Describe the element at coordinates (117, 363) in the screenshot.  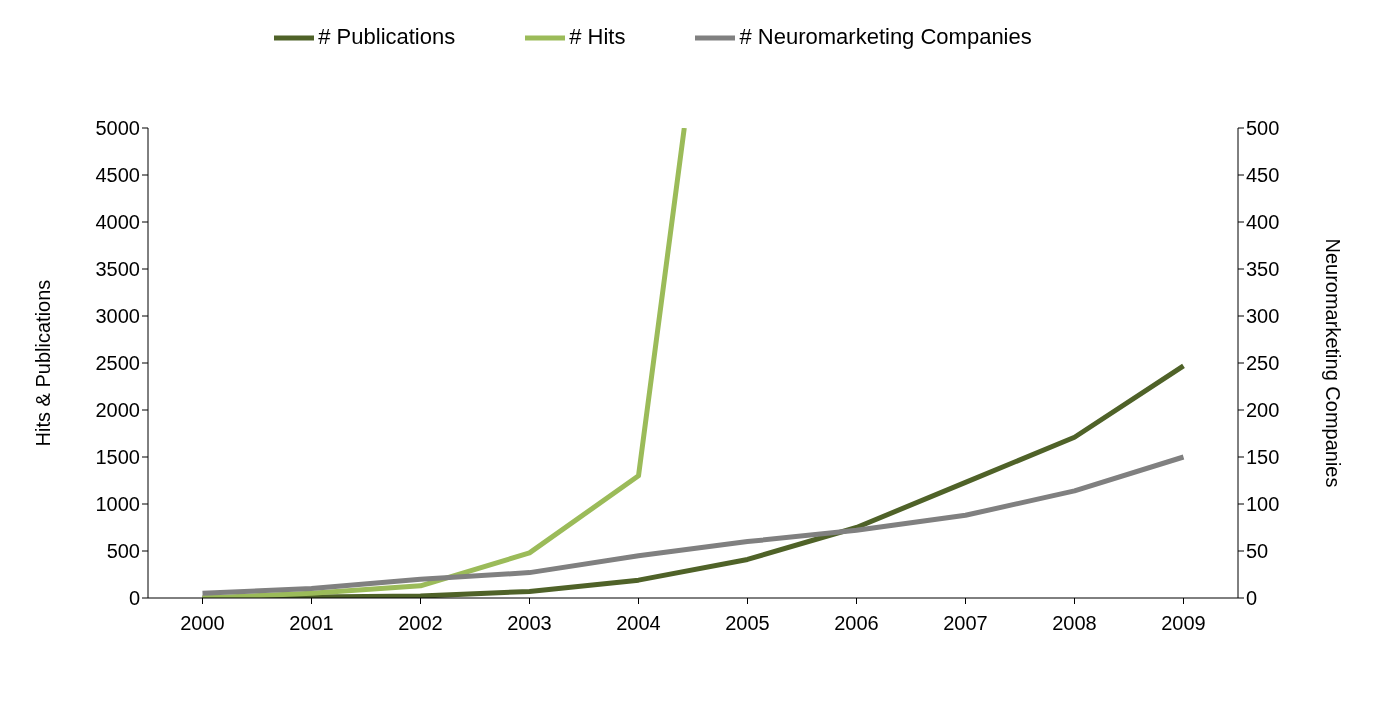
I see `y-tick-label: 2500` at that location.